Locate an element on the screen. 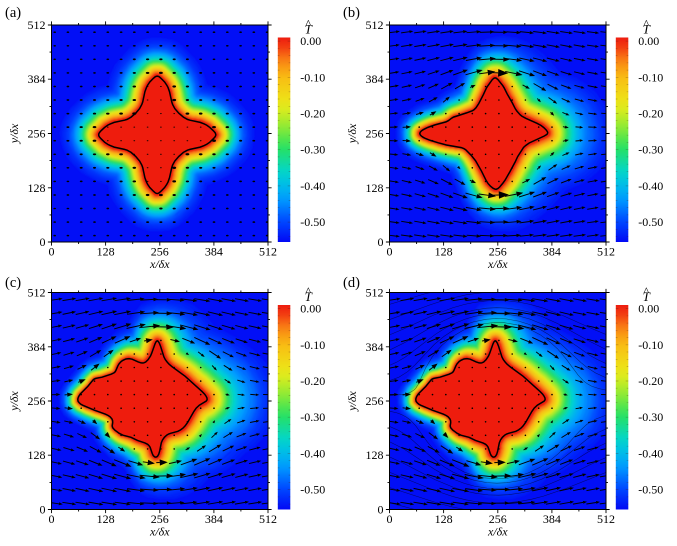 This screenshot has height=546, width=677. svg-text: (c) is located at coordinates (13, 283).